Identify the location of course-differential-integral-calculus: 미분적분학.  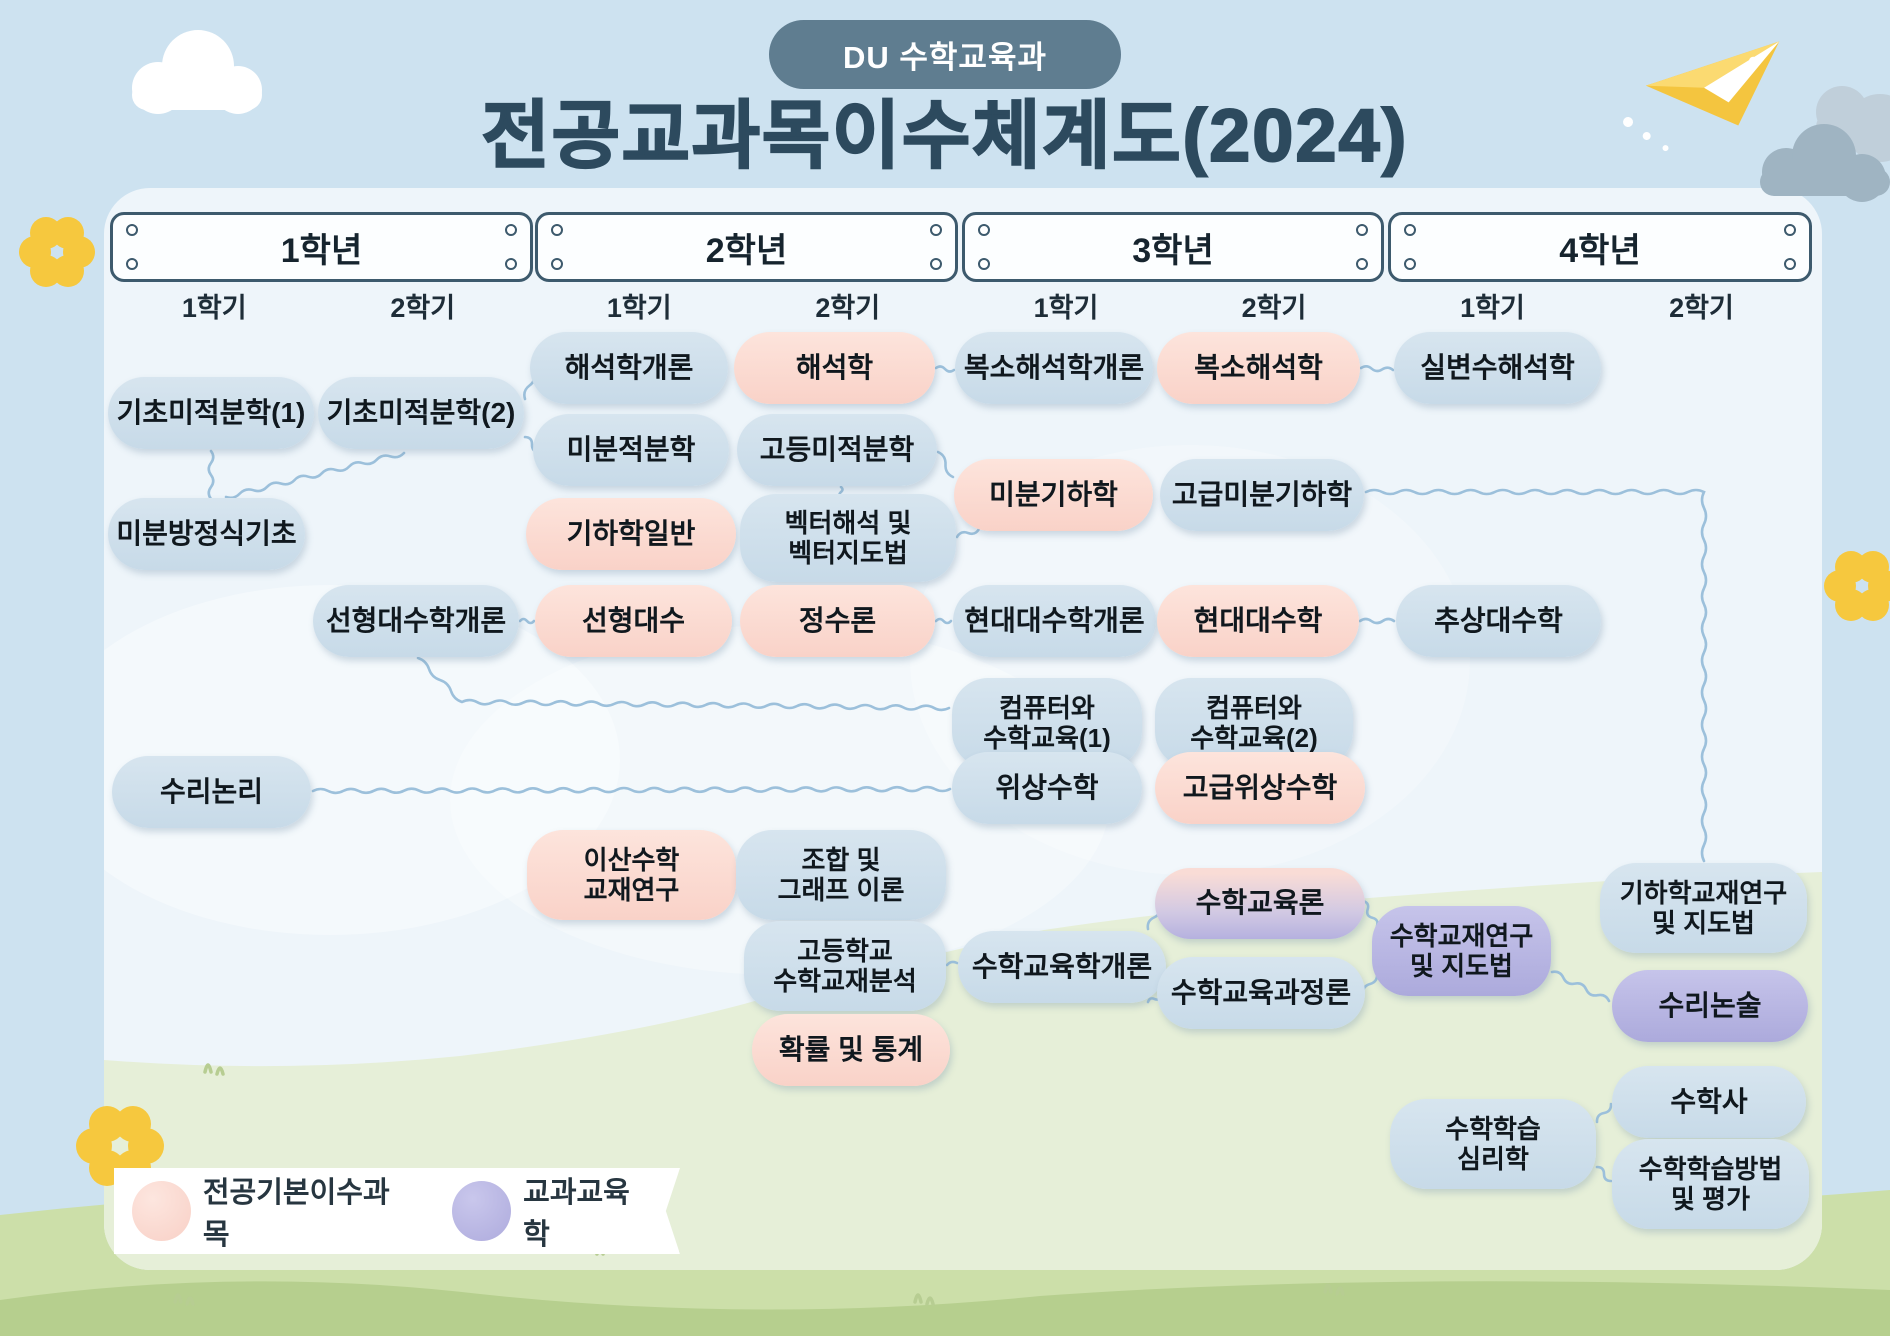
(631, 450).